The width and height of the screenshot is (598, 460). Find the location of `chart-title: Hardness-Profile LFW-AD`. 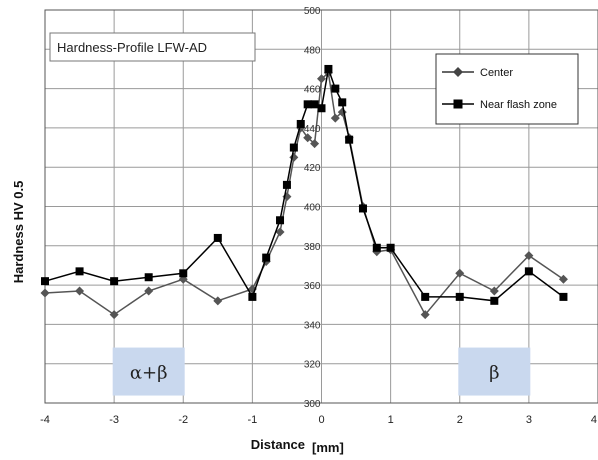

chart-title: Hardness-Profile LFW-AD is located at coordinates (132, 47).